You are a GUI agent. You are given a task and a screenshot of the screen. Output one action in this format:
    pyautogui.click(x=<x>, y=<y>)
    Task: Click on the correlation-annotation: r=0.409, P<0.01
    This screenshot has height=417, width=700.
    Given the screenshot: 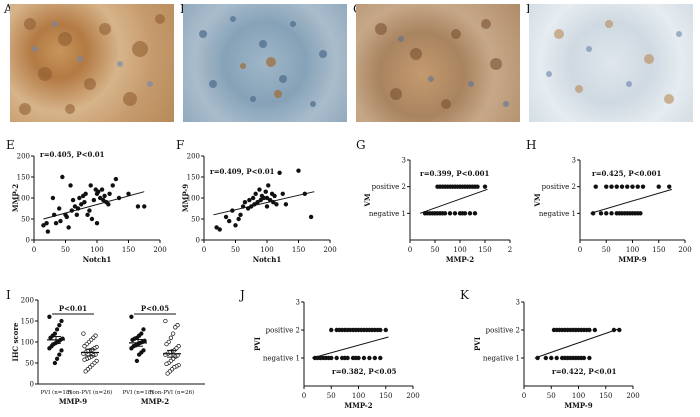 What is the action you would take?
    pyautogui.click(x=242, y=171)
    